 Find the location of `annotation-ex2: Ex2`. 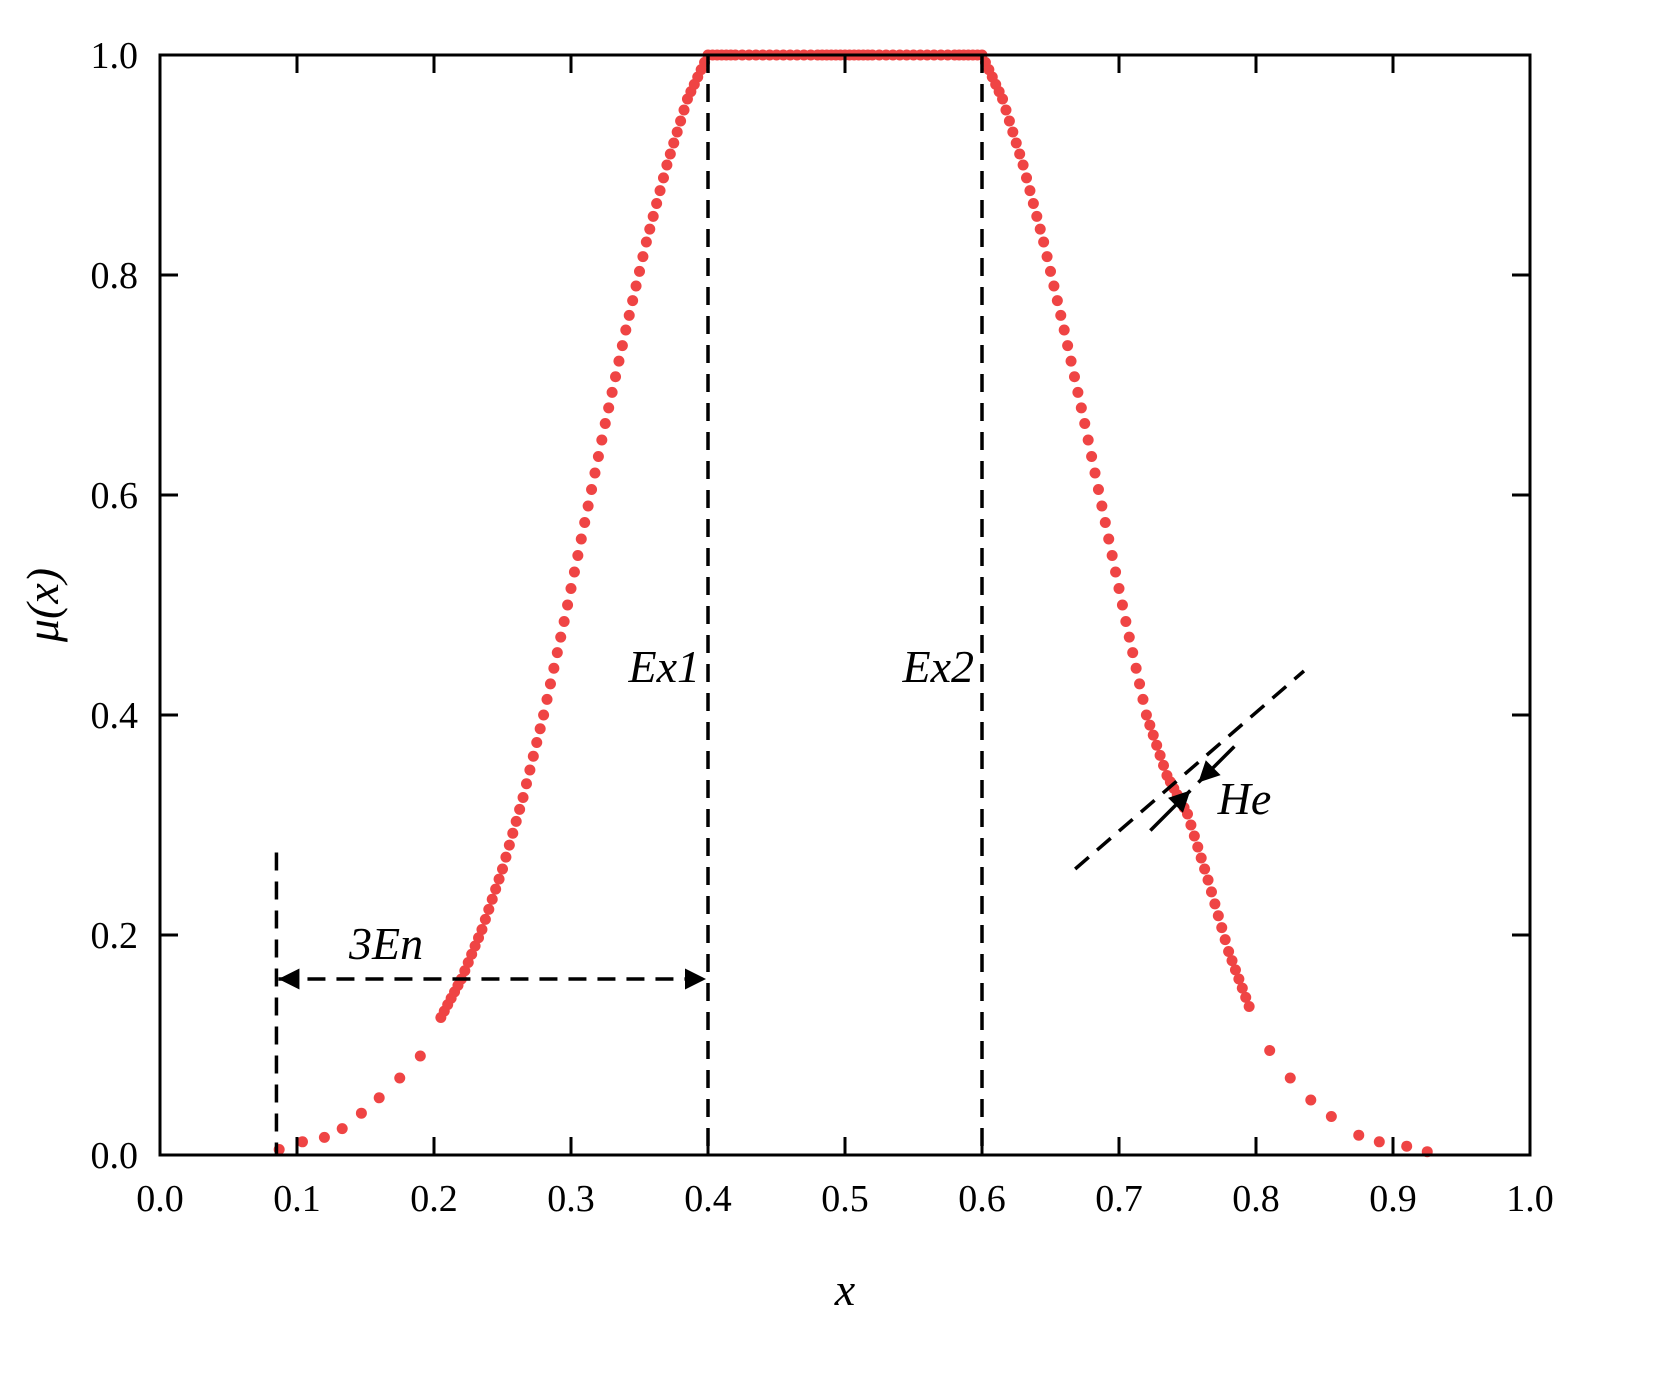

annotation-ex2: Ex2 is located at coordinates (937, 666).